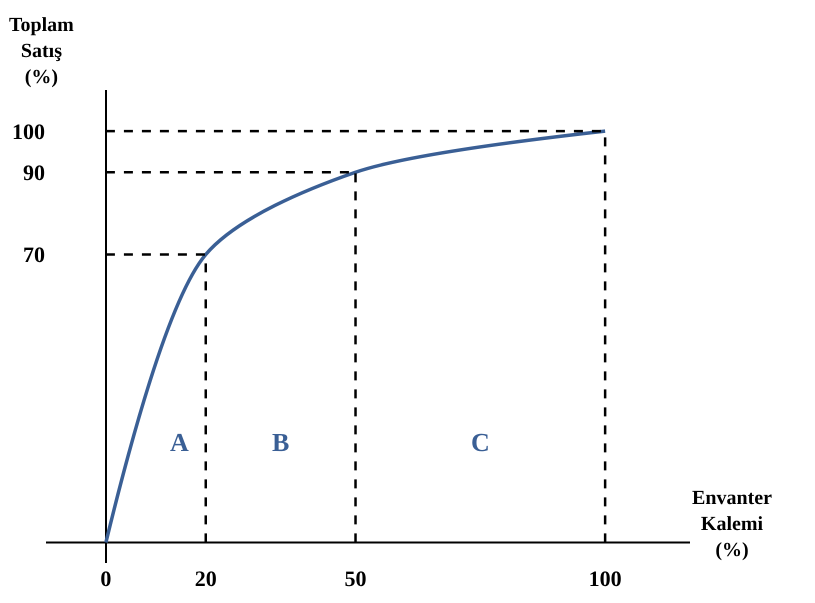 Image resolution: width=815 pixels, height=603 pixels. Describe the element at coordinates (106, 578) in the screenshot. I see `x-tick-label: 0` at that location.